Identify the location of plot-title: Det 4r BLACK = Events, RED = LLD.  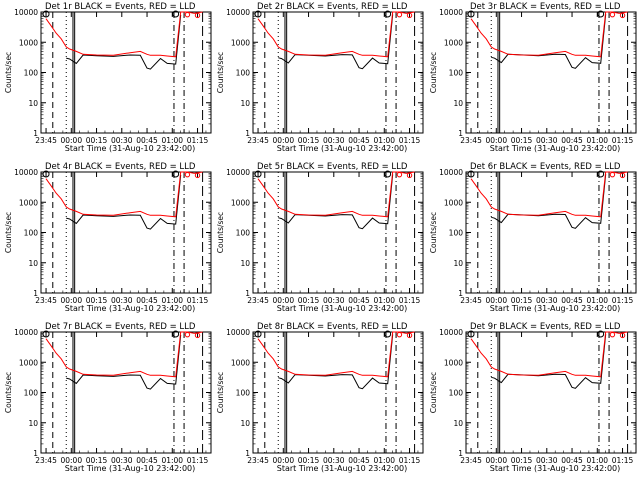
(120, 167).